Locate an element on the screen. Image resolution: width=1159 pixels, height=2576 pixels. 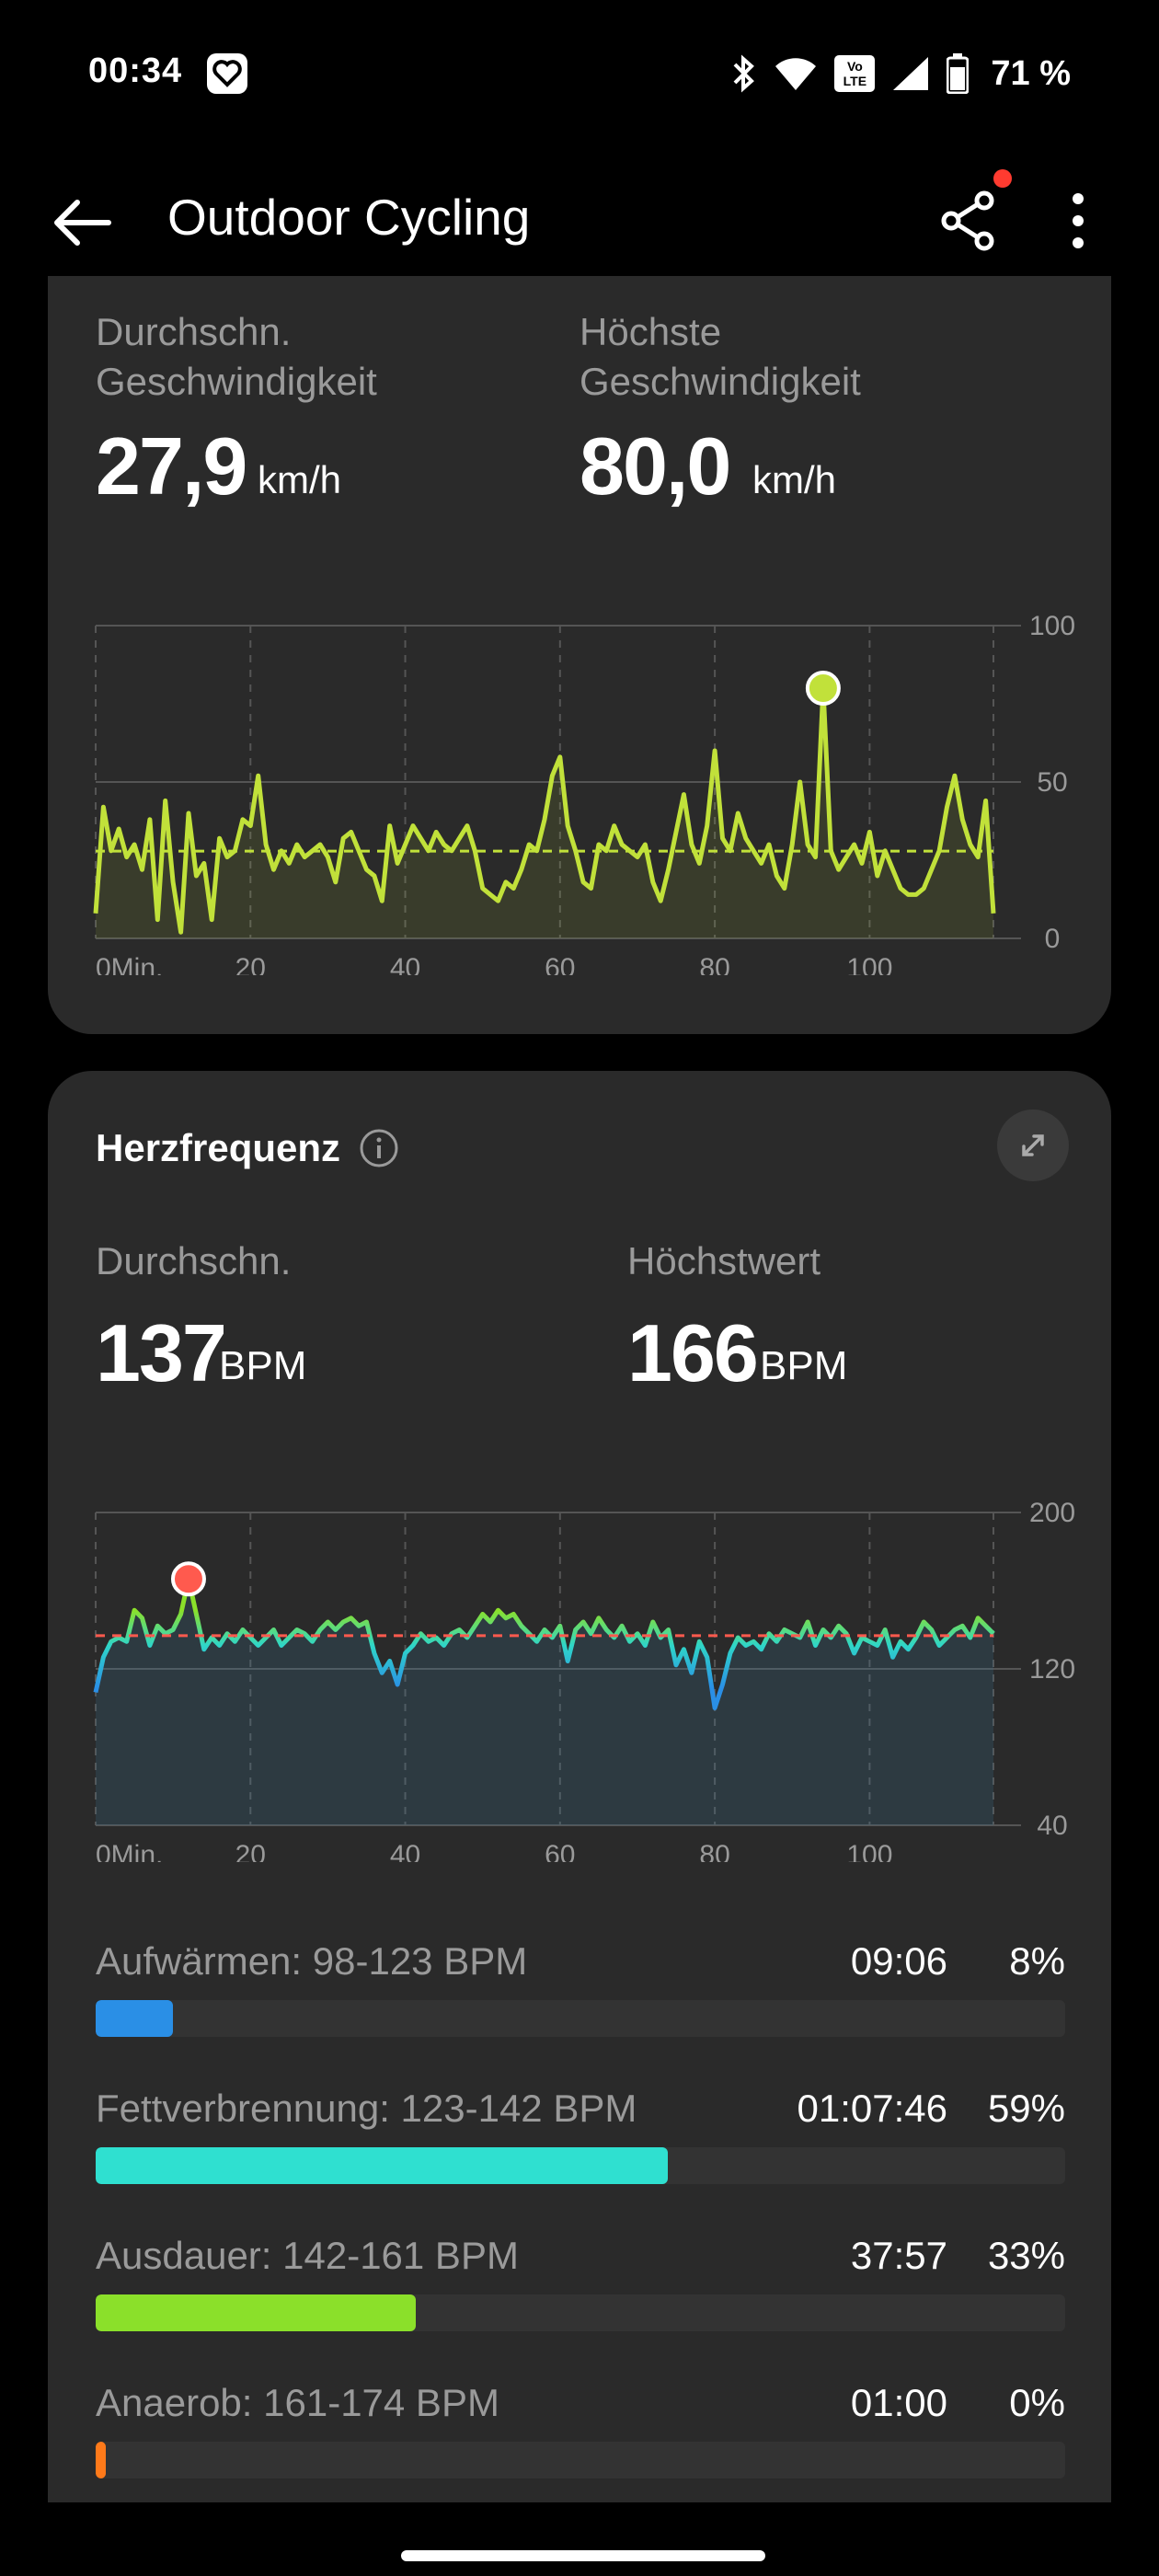
y-tick-label: 120 is located at coordinates (1052, 1669).